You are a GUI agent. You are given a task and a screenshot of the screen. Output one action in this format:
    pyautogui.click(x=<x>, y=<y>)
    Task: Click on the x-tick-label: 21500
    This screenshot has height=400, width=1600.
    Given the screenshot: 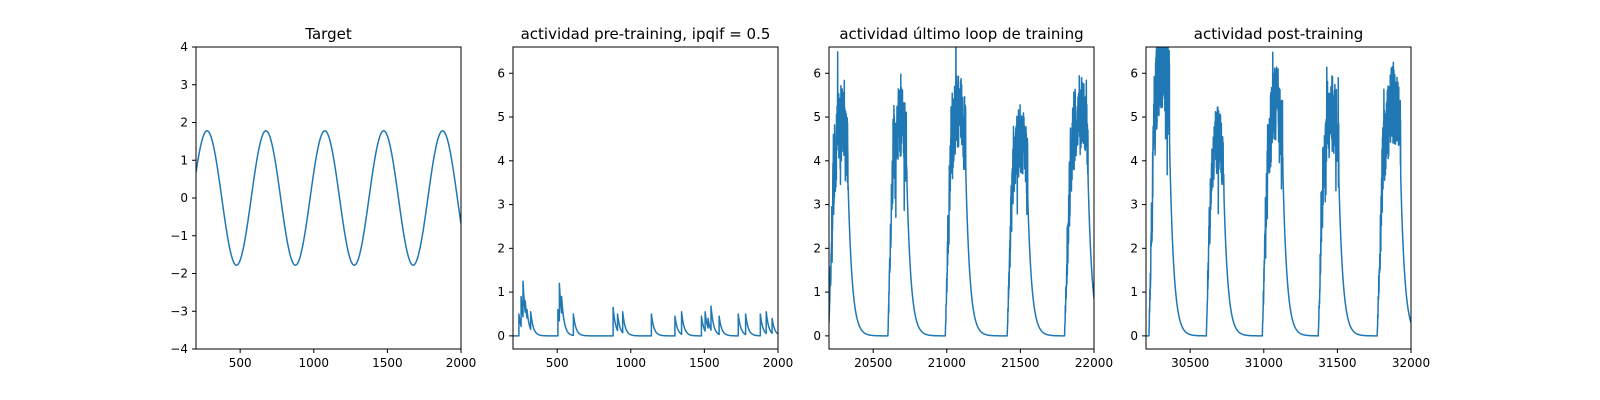 What is the action you would take?
    pyautogui.click(x=1020, y=363)
    